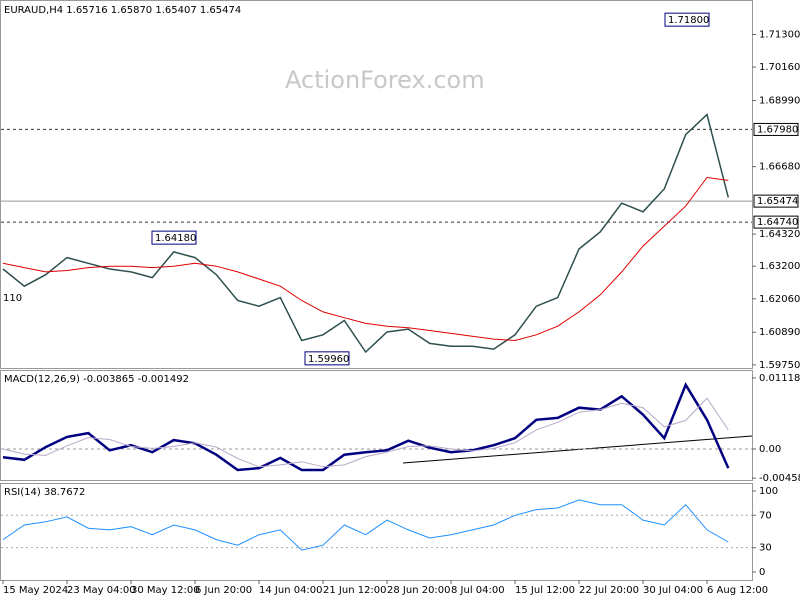 This screenshot has width=800, height=600. I want to click on y-tick-label: 70, so click(765, 515).